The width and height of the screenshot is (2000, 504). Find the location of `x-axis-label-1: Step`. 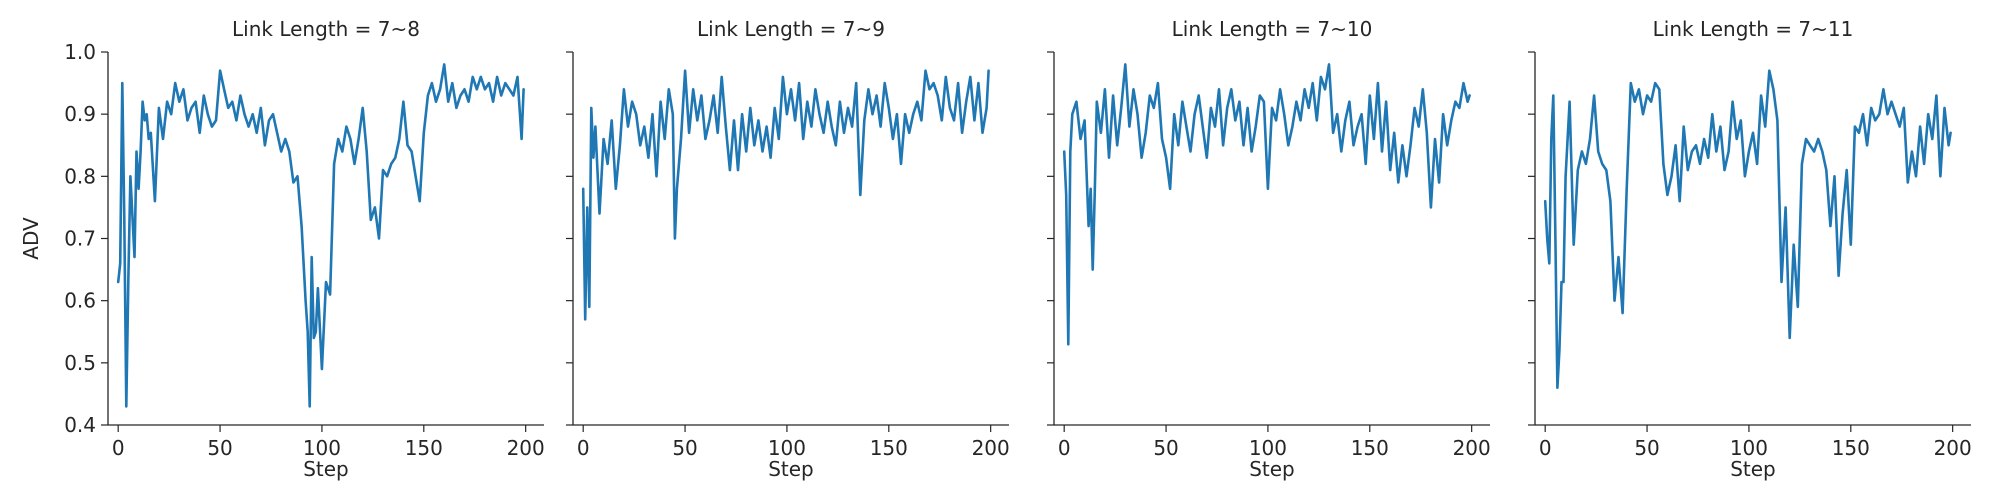

x-axis-label-1: Step is located at coordinates (326, 469).